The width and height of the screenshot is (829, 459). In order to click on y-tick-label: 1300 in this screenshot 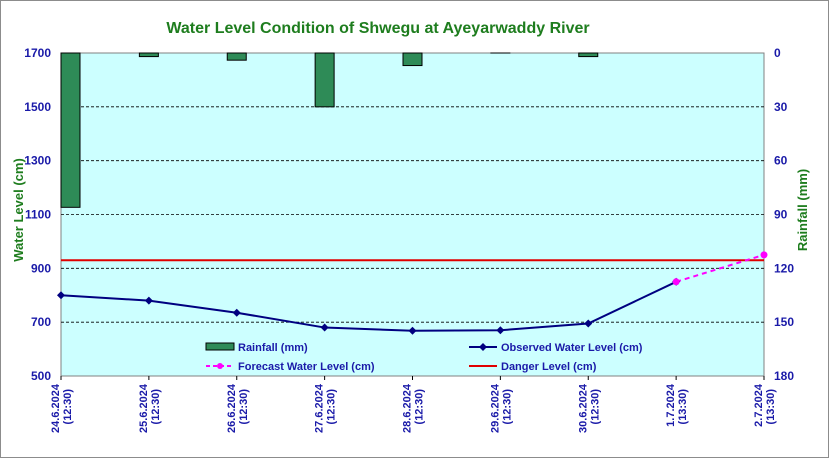, I will do `click(37, 161)`.